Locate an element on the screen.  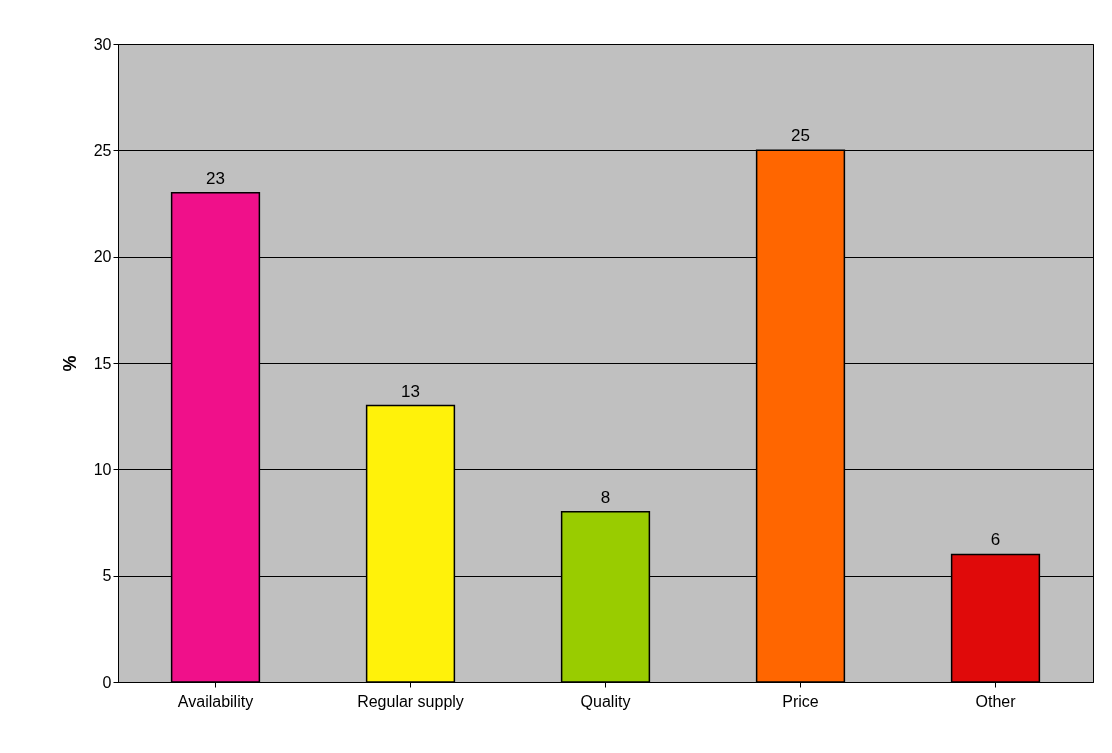
x-tick-label: Other is located at coordinates (996, 701).